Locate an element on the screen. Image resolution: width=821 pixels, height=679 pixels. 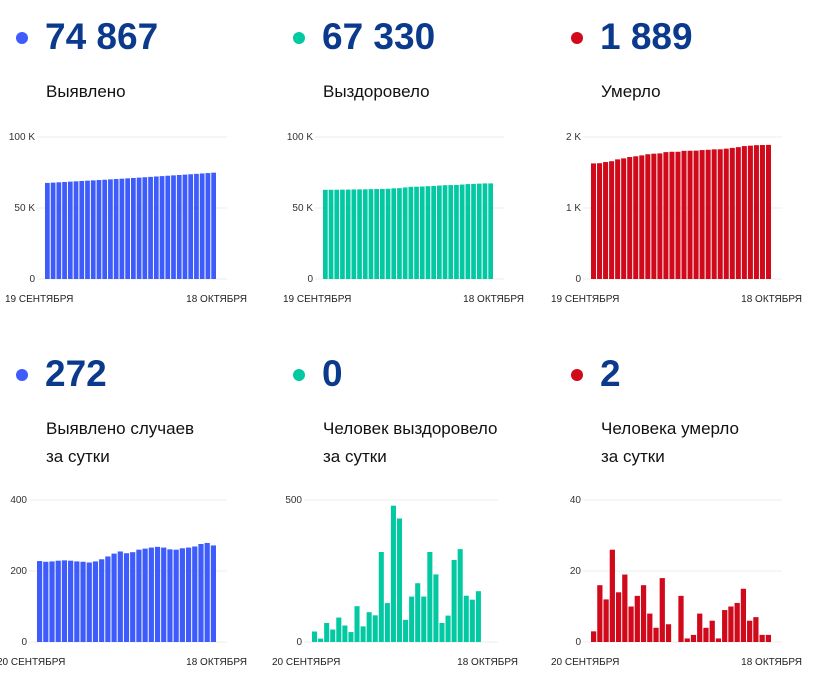
y-tick-label: 500 is located at coordinates (293, 500).